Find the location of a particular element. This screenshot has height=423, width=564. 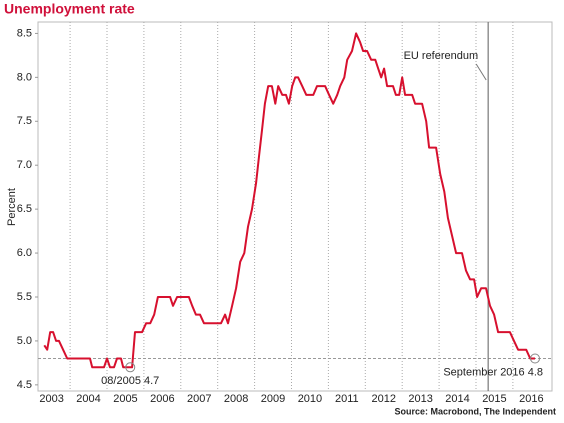

chart-title: Unemployment rate is located at coordinates (69, 9).